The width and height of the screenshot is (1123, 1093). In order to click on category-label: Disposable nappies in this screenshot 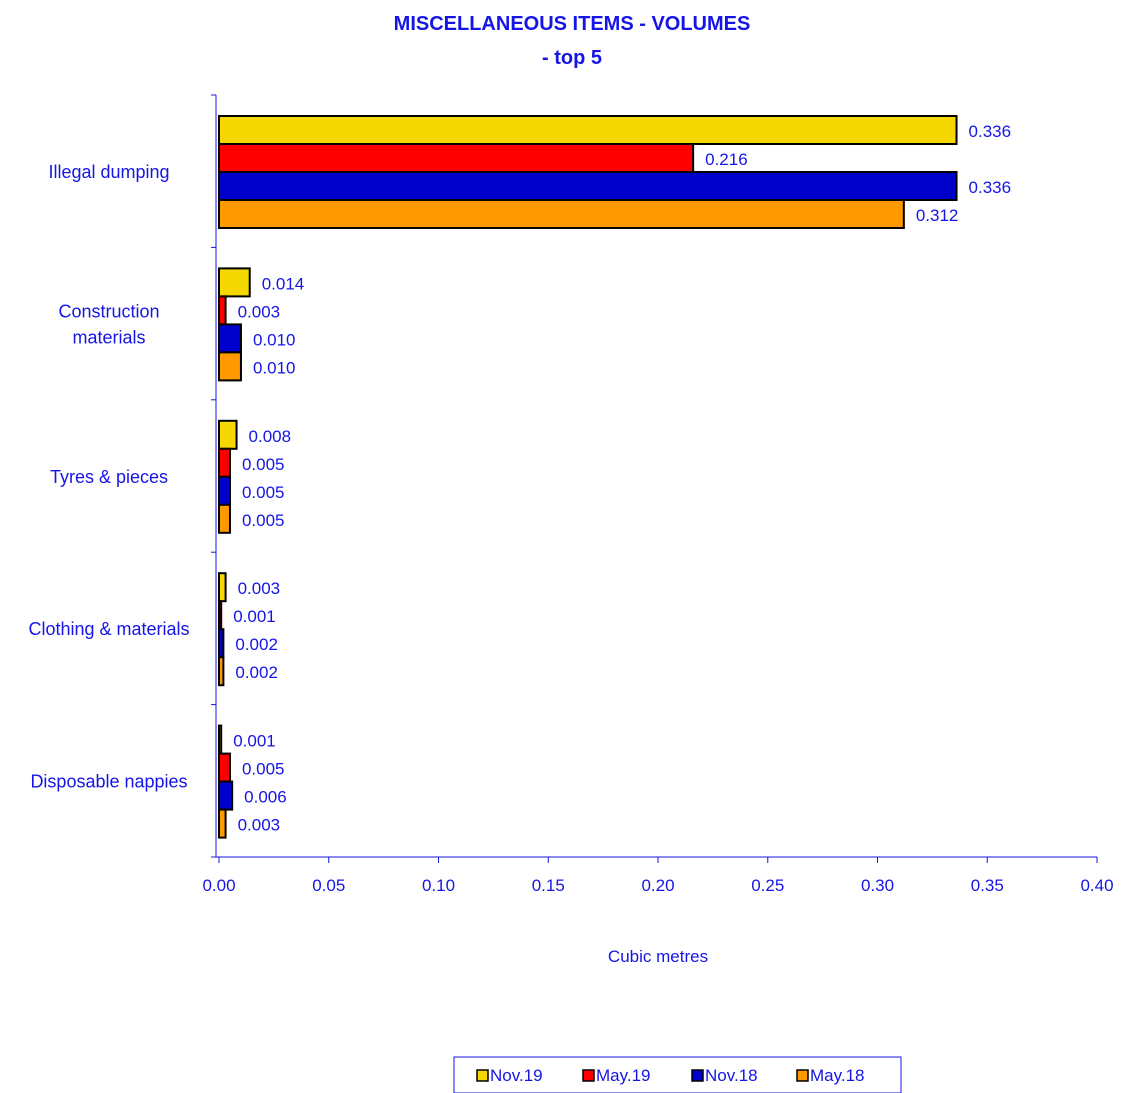, I will do `click(108, 782)`.